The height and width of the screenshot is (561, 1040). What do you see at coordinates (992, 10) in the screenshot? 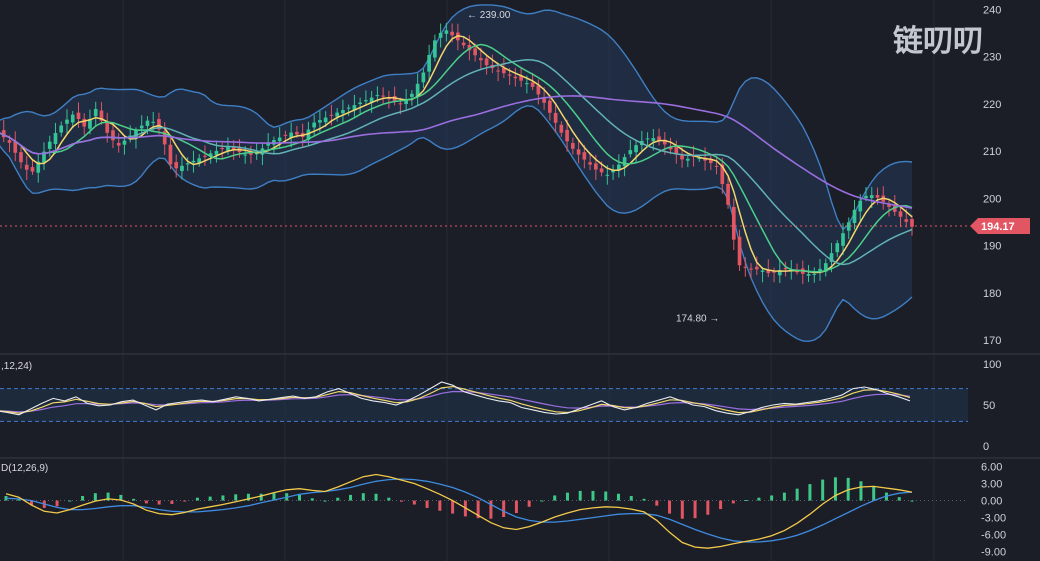
I see `price-tick-label: 240` at bounding box center [992, 10].